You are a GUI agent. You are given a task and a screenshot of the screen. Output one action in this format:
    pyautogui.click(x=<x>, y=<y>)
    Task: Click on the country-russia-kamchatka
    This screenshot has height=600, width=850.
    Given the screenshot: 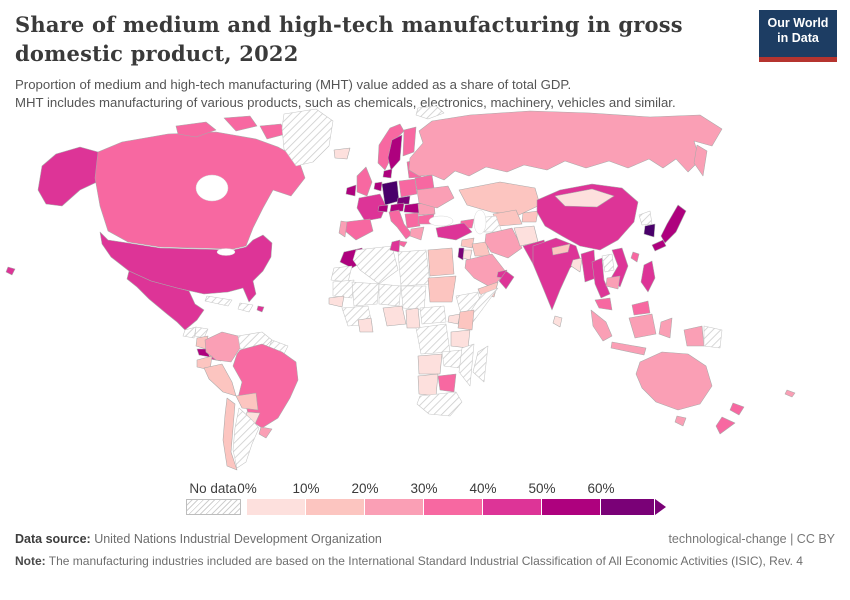 What is the action you would take?
    pyautogui.click(x=700, y=160)
    